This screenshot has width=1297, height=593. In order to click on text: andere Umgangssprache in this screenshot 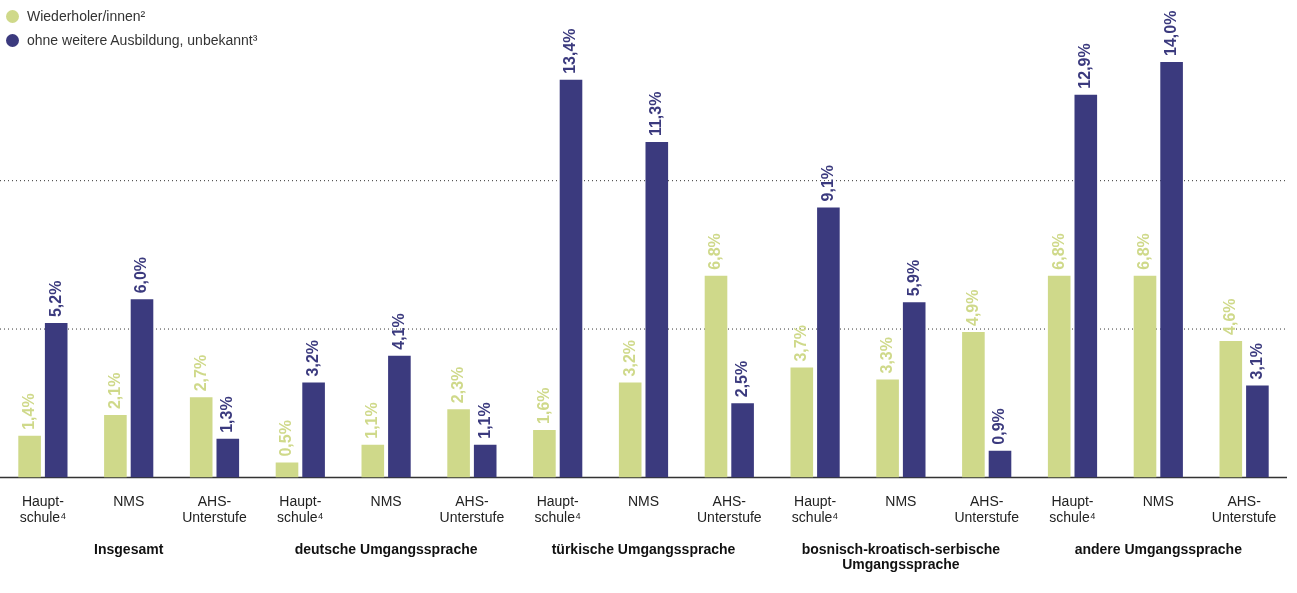, I will do `click(1158, 549)`.